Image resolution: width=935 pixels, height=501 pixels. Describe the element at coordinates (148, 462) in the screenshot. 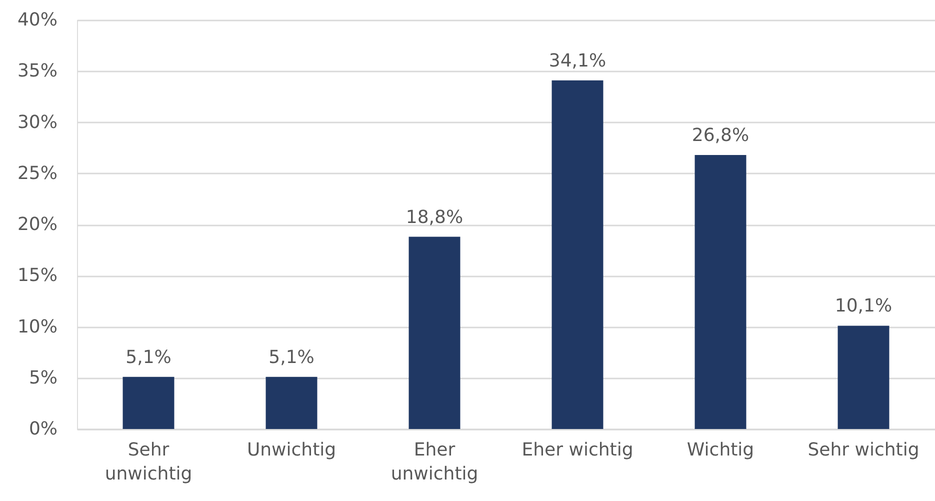

I see `x-tick-label: Sehr unwichtig` at that location.